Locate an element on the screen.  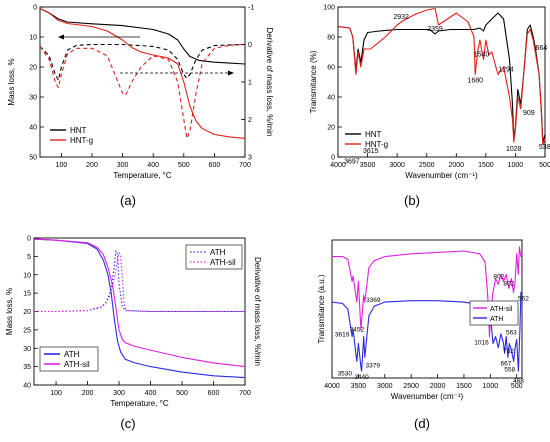
legend-box-derivative is located at coordinates (214, 257).